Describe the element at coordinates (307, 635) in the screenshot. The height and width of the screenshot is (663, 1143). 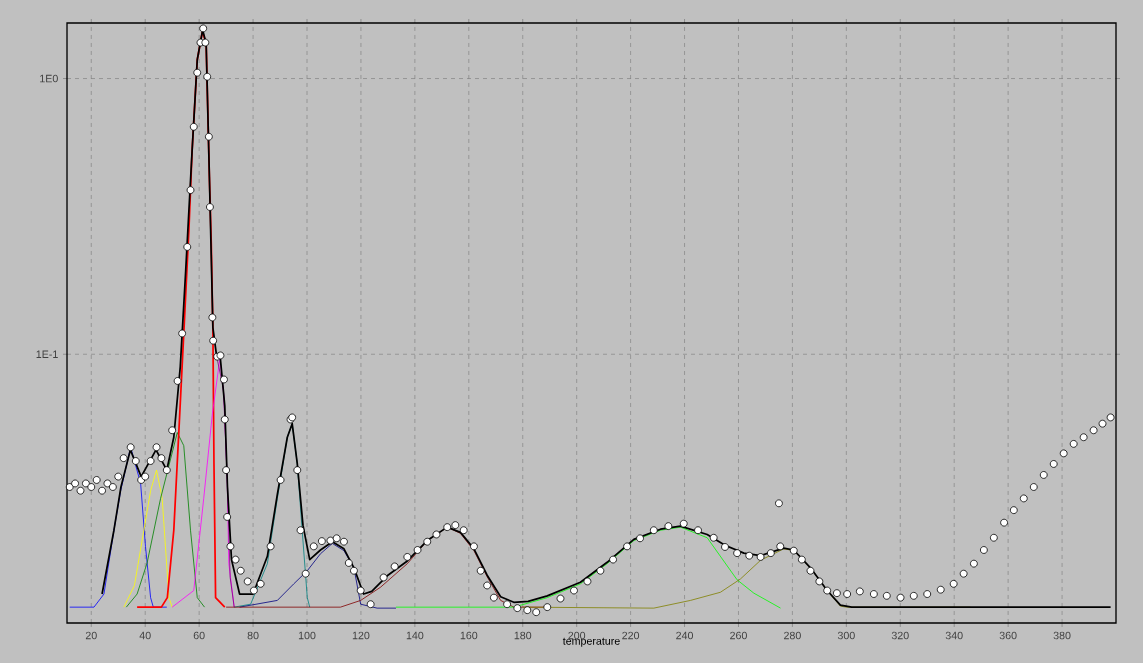
I see `x-tick-label: 100` at that location.